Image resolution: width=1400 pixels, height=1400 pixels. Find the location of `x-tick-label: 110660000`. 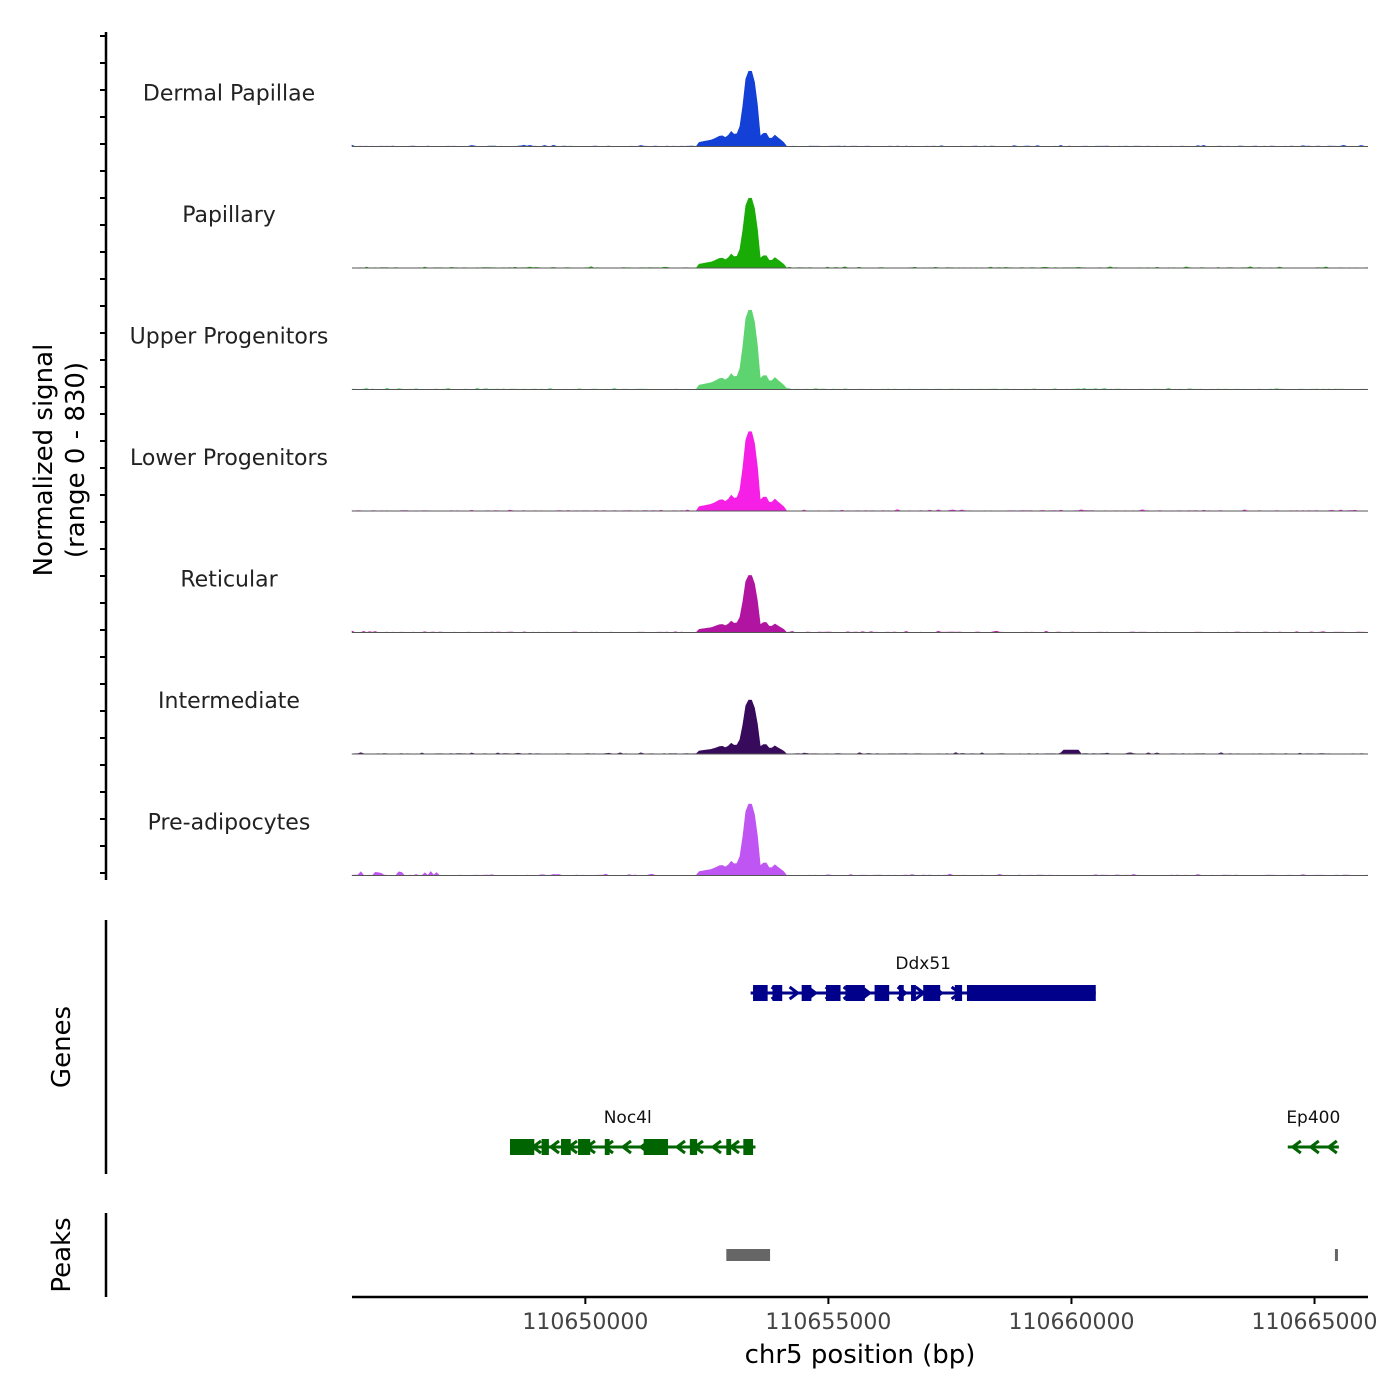

x-tick-label: 110660000 is located at coordinates (1071, 1322).